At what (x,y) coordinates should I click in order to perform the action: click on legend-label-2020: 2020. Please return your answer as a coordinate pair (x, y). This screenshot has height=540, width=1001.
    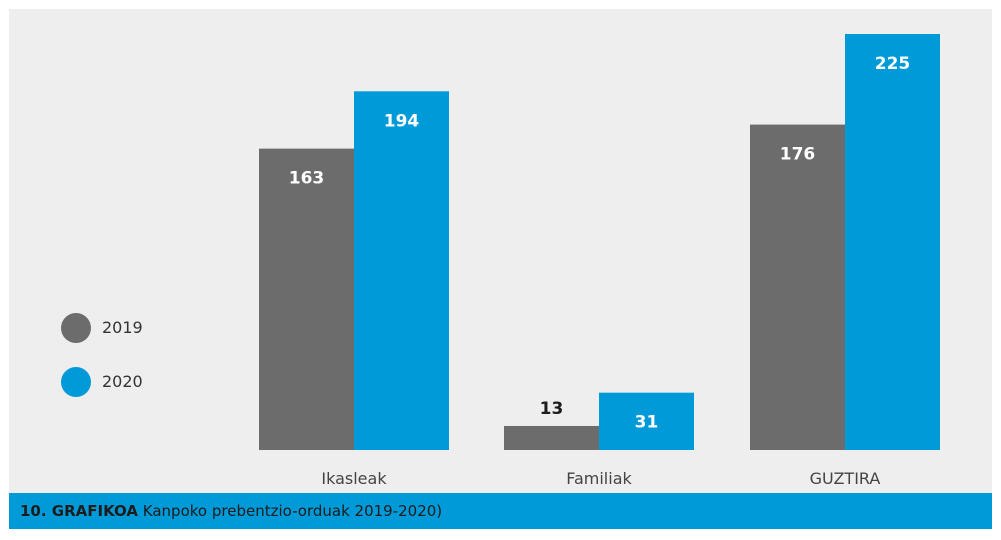
    Looking at the image, I should click on (122, 381).